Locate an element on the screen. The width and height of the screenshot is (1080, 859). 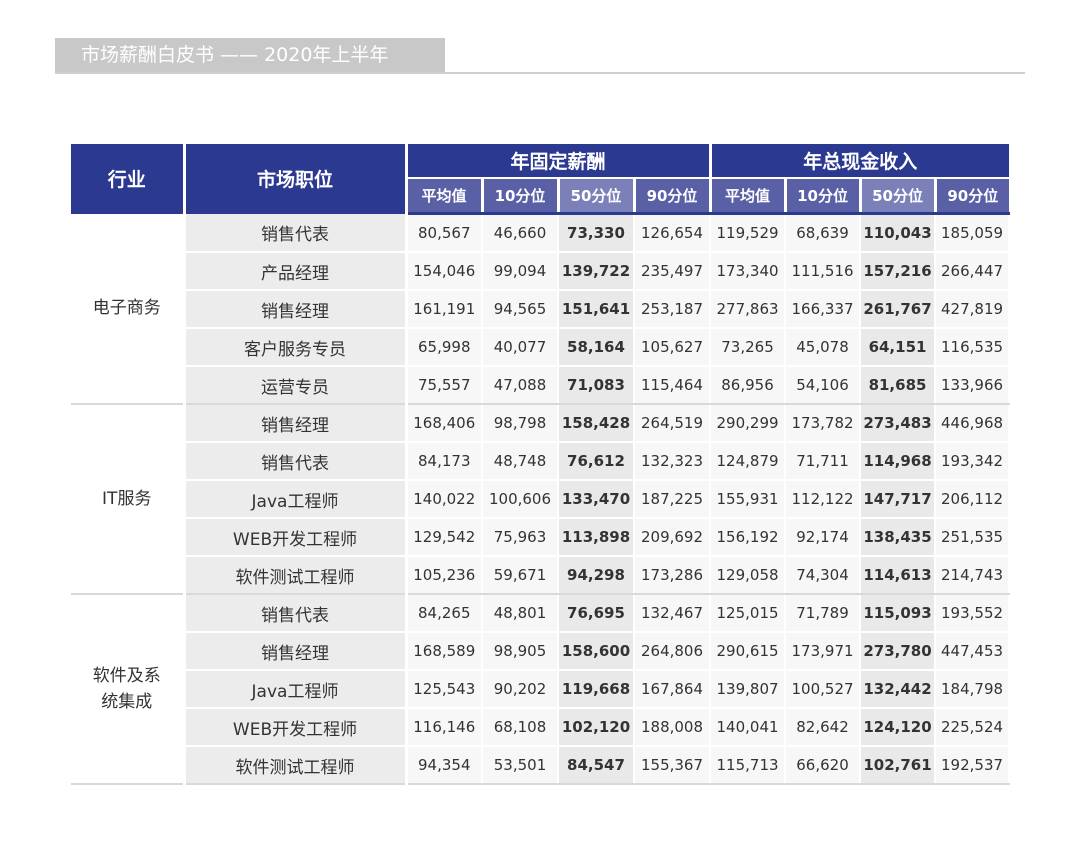
value-cell: 133,470 is located at coordinates (596, 499).